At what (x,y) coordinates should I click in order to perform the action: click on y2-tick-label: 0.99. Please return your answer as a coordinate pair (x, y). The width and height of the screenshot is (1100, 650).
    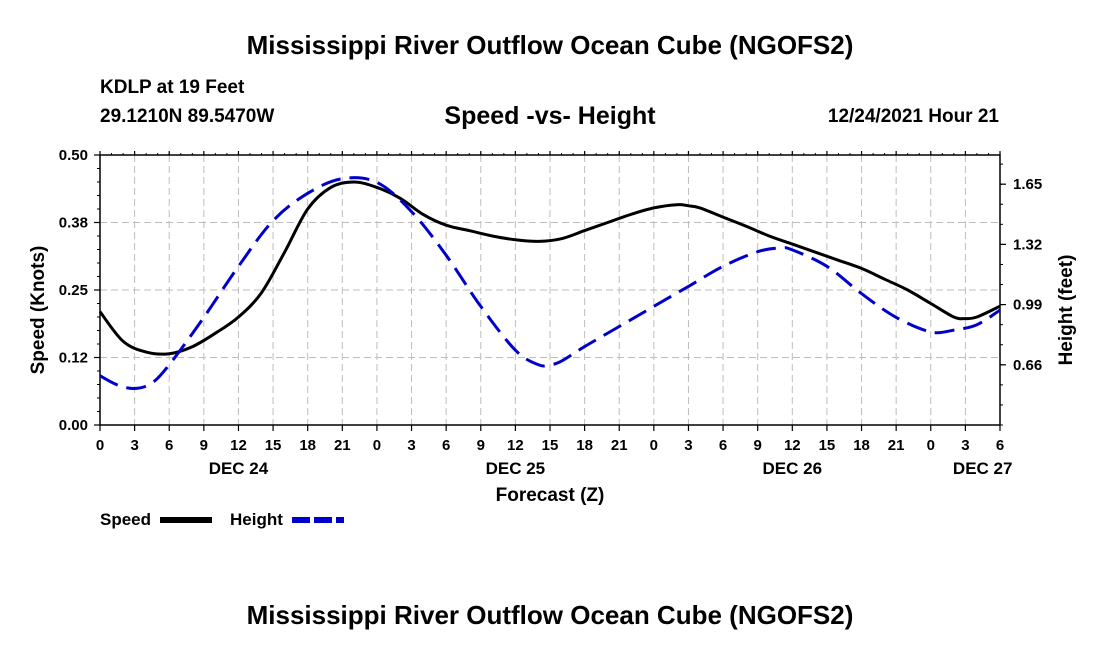
    Looking at the image, I should click on (1027, 305).